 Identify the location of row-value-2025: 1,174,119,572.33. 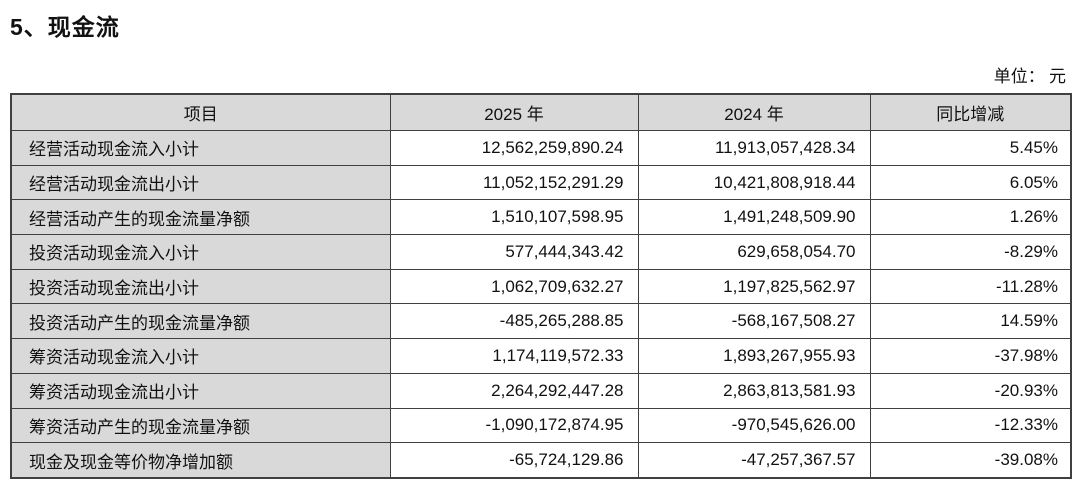
(514, 356).